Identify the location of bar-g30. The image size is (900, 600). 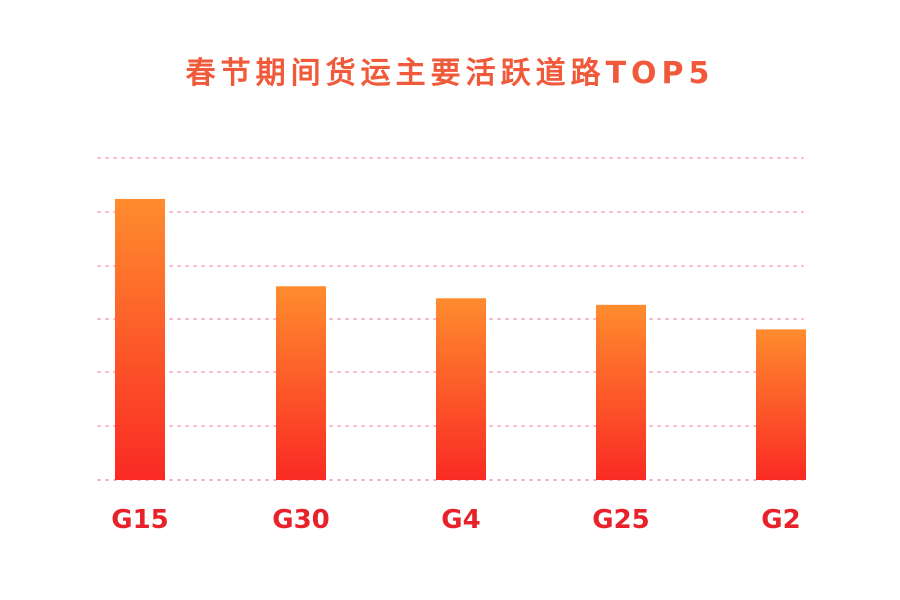
(301, 383).